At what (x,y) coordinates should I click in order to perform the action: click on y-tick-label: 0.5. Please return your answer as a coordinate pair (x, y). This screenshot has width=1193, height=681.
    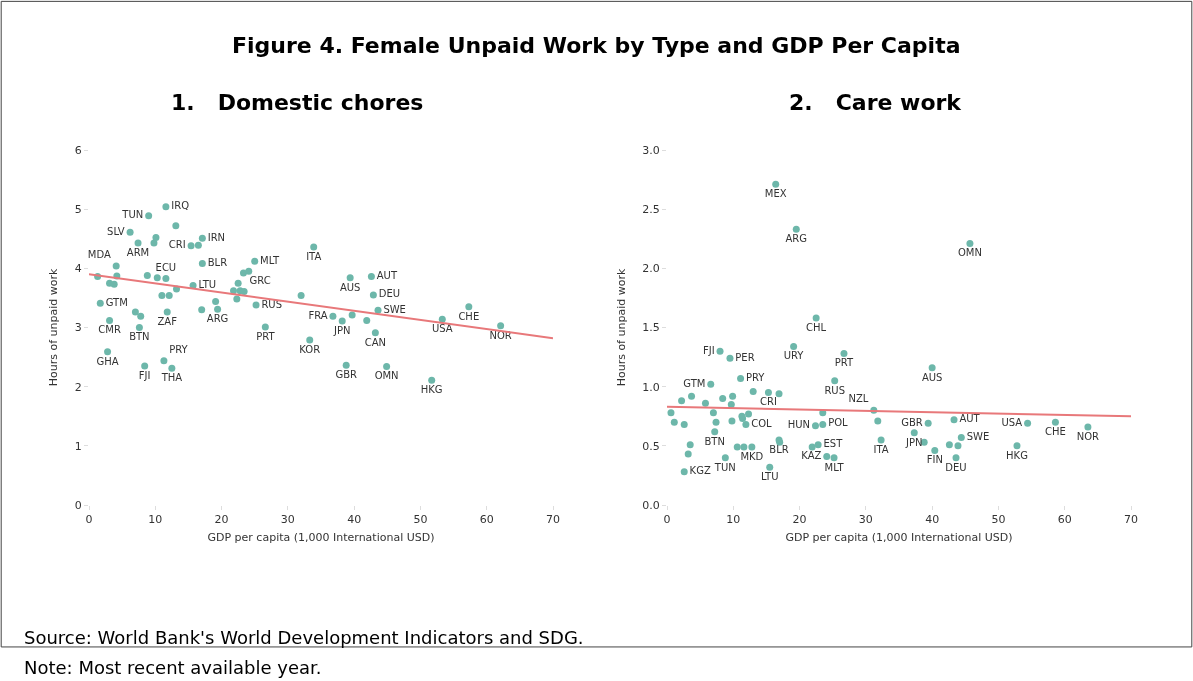
    Looking at the image, I should click on (651, 446).